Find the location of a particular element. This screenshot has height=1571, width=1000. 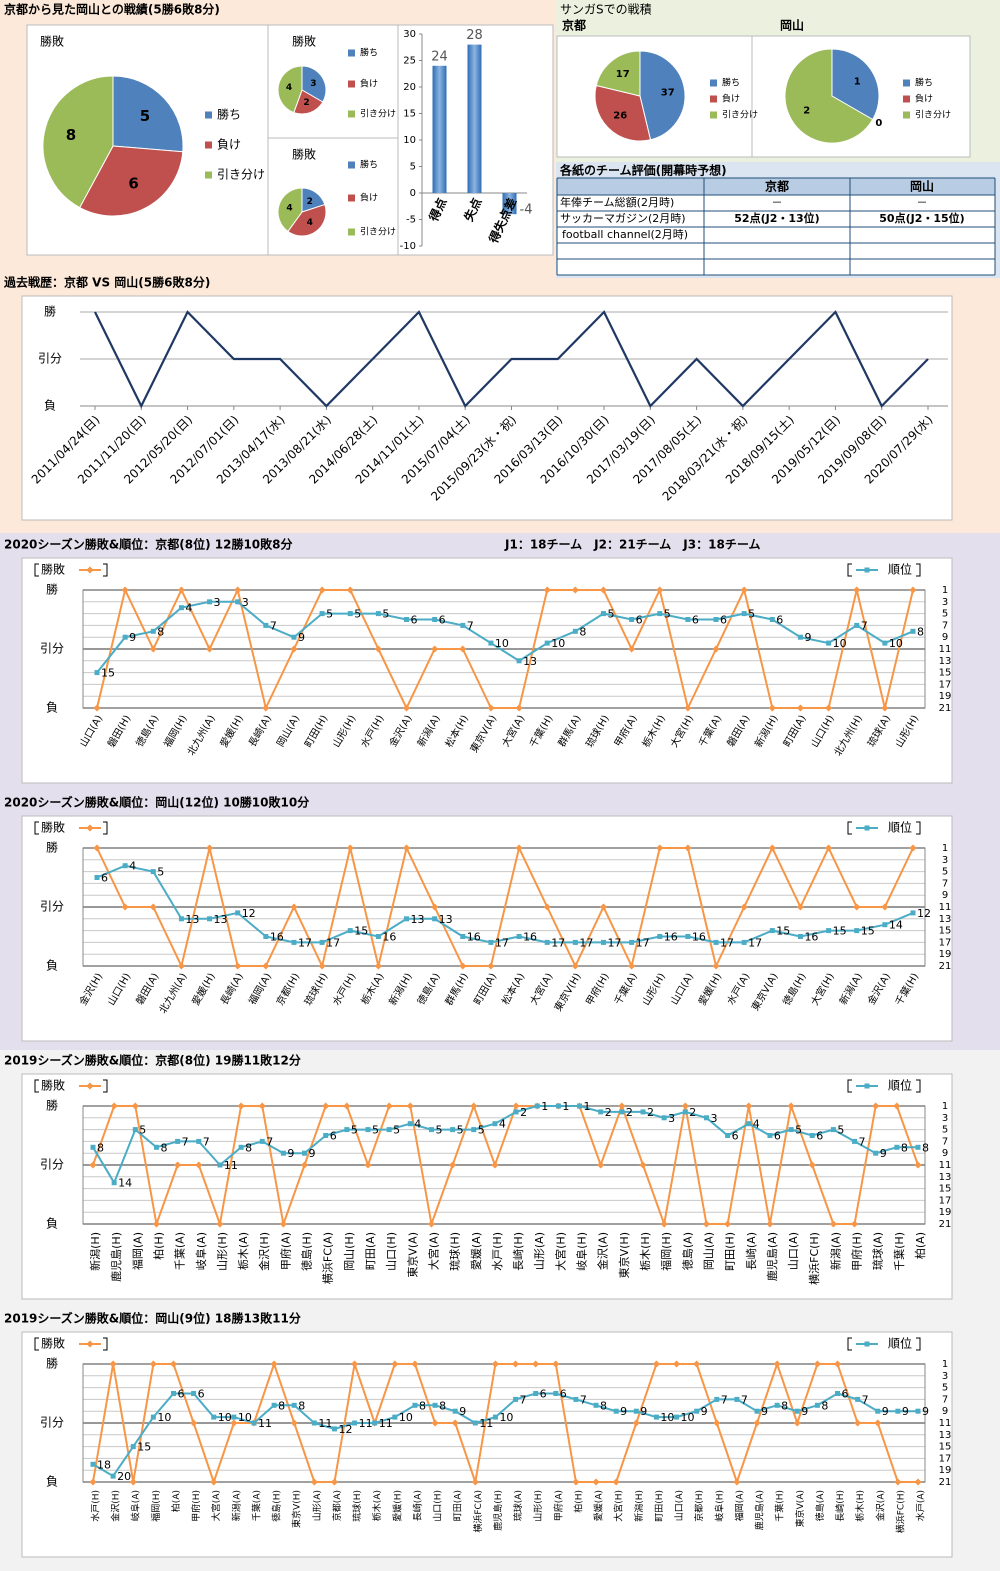

y-tick-label: -10 is located at coordinates (408, 246).